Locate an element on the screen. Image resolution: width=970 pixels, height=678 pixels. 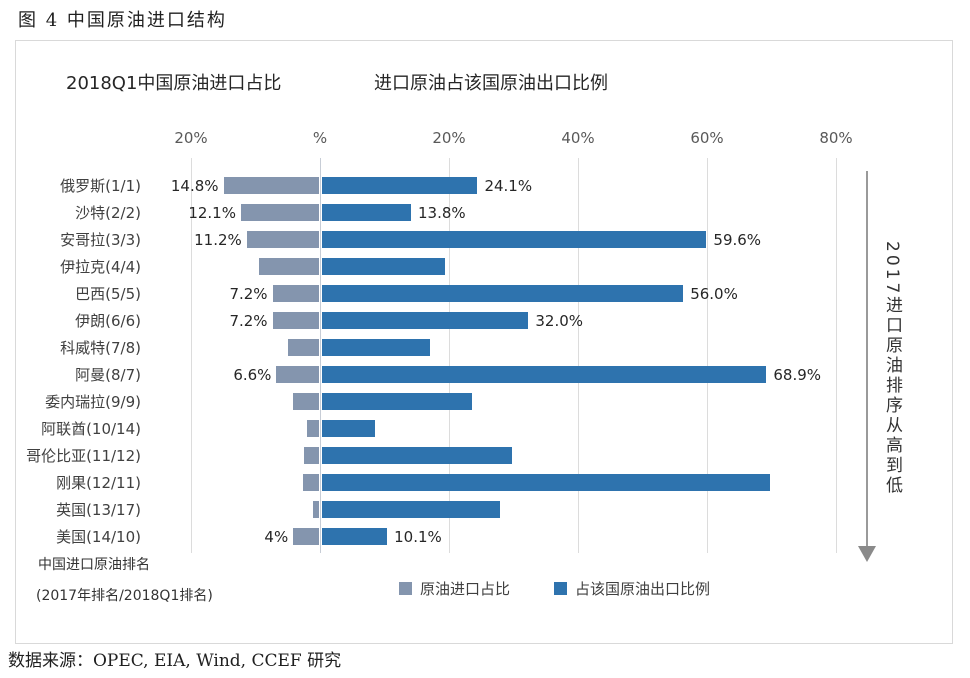
legend-label: 占该国原油出口比例 is located at coordinates (643, 589).